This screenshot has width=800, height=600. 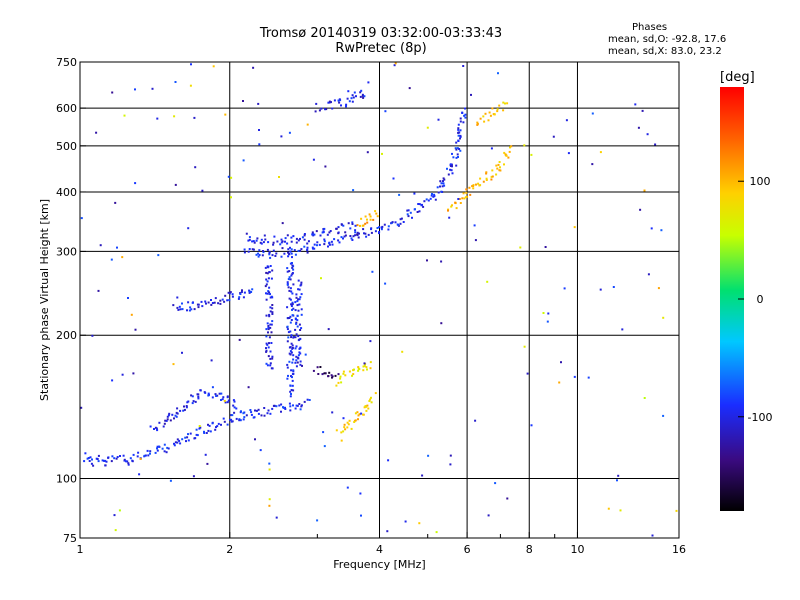 I want to click on colorbar-tick-label: 0, so click(x=760, y=299).